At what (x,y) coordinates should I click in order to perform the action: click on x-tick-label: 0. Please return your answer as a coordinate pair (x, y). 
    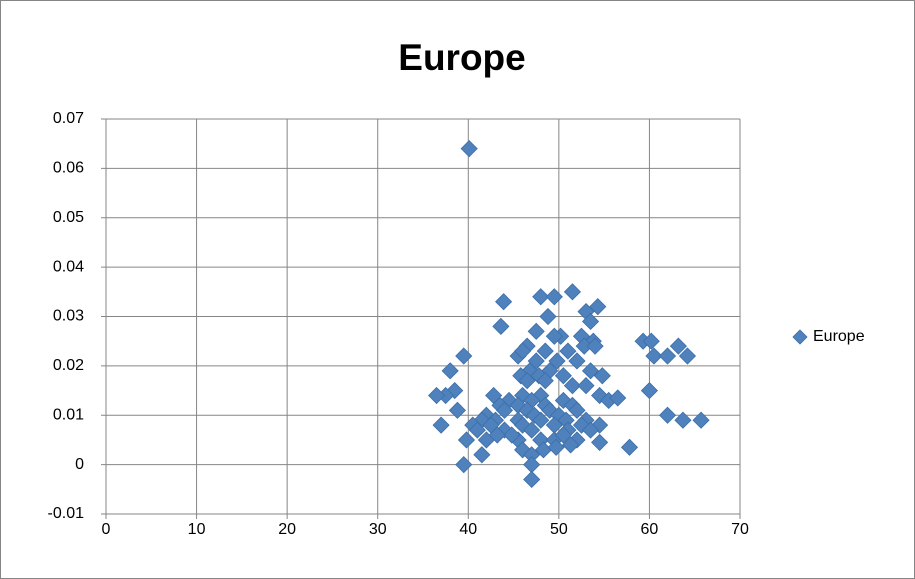
    Looking at the image, I should click on (106, 529).